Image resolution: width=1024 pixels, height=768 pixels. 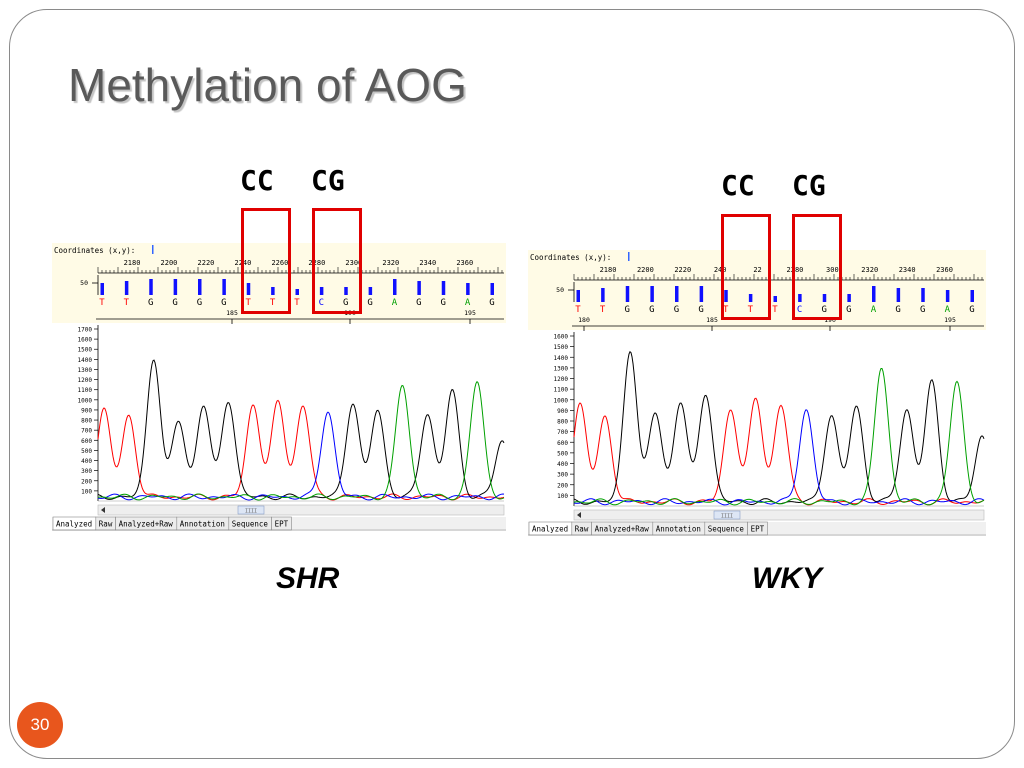 I want to click on position-marker: 185, so click(x=232, y=313).